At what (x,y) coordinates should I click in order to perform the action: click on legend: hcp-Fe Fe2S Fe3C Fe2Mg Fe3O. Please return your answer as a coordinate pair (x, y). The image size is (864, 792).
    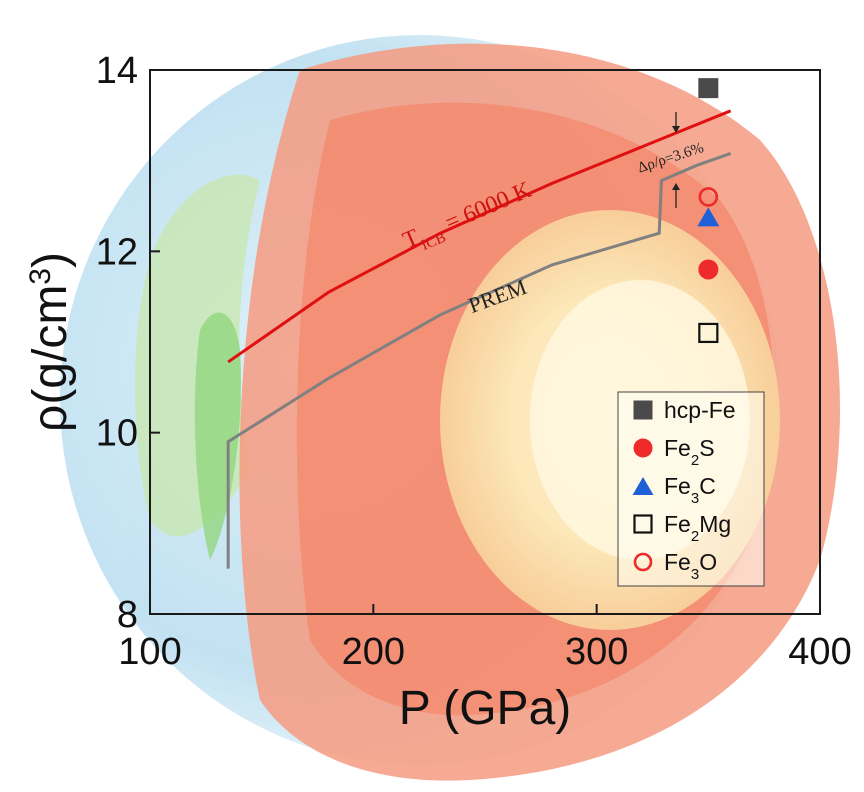
    Looking at the image, I should click on (691, 489).